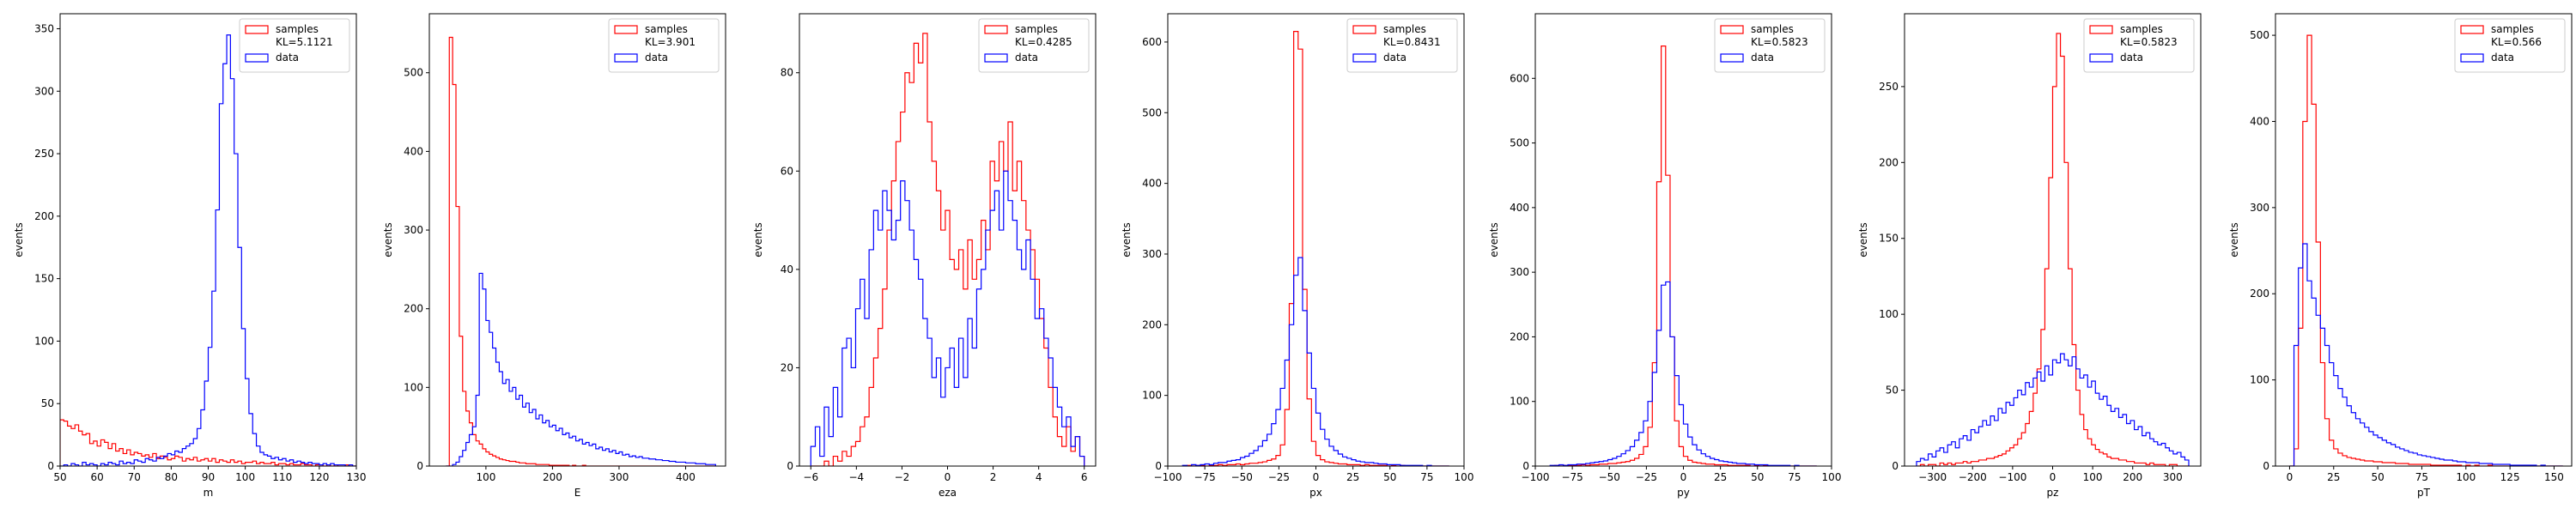  I want to click on x-tick-label: 300, so click(2173, 477).